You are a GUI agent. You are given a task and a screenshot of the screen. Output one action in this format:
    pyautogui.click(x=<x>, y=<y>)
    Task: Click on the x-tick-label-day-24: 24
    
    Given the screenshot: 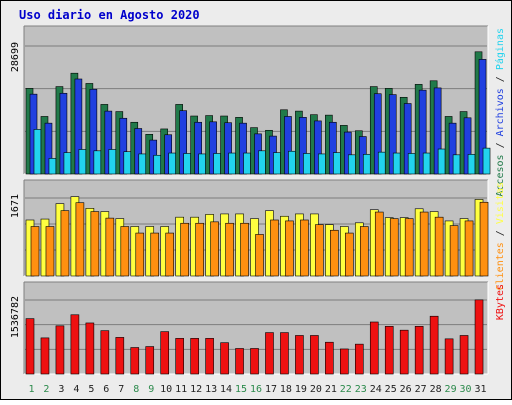 What is the action you would take?
    pyautogui.click(x=376, y=389)
    